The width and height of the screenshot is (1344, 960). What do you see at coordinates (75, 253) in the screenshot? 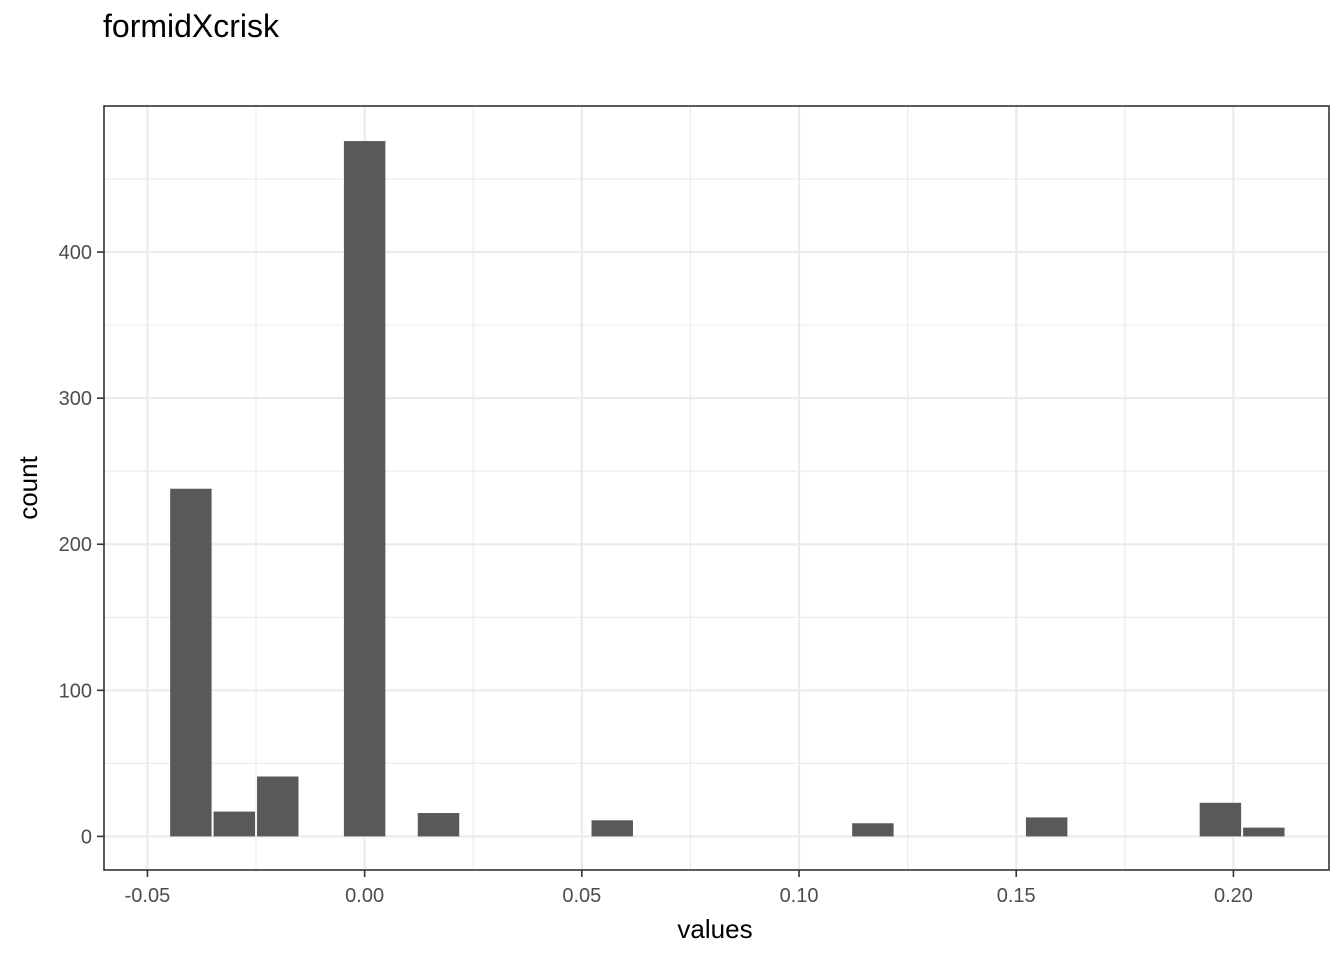
I see `y-tick-label: 400` at bounding box center [75, 253].